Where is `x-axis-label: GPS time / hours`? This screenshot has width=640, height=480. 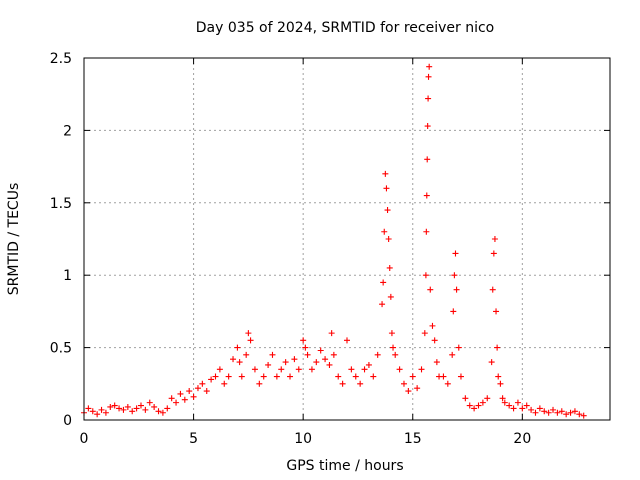 x-axis-label: GPS time / hours is located at coordinates (344, 466).